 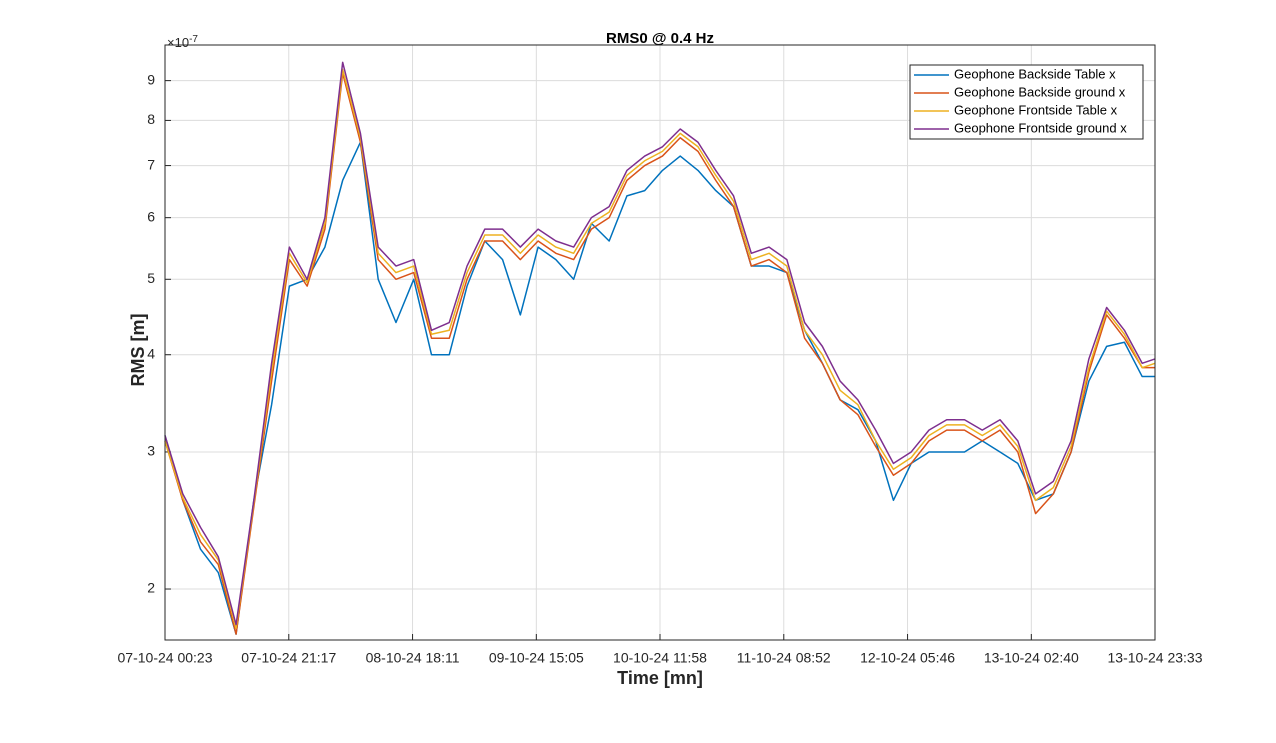 What do you see at coordinates (151, 451) in the screenshot?
I see `y-tick-label: 3` at bounding box center [151, 451].